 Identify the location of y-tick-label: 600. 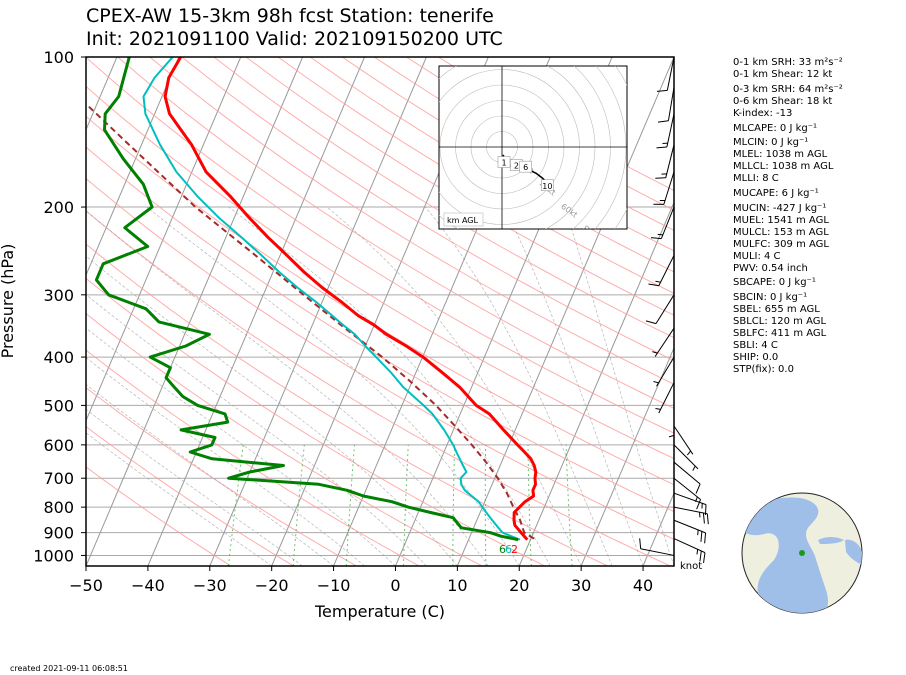
(58, 445).